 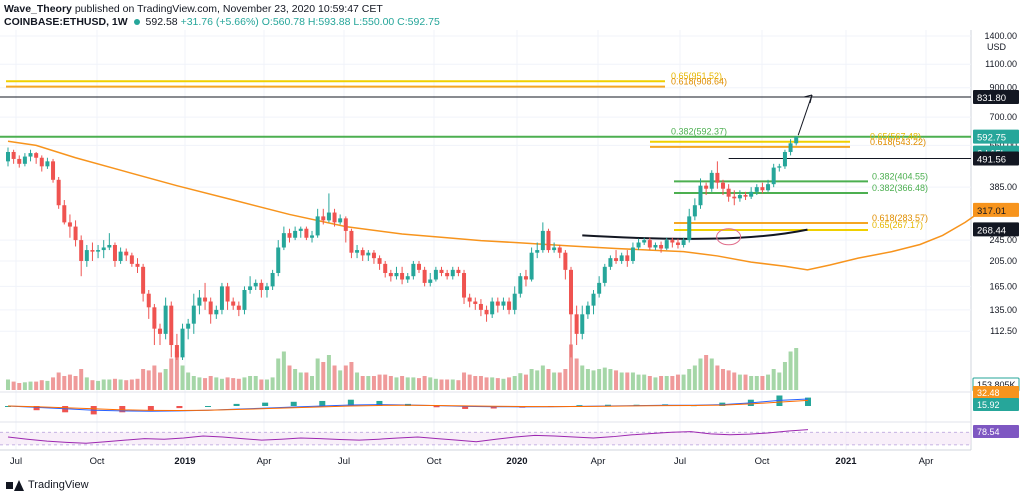 I want to click on fib-label: 0.618(908.64), so click(x=699, y=82).